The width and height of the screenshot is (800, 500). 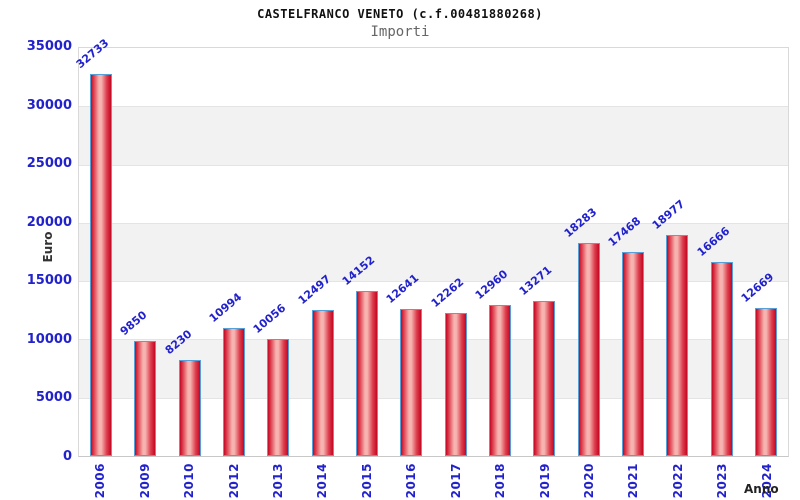 I want to click on x-tick-label: 2010, so click(x=189, y=481).